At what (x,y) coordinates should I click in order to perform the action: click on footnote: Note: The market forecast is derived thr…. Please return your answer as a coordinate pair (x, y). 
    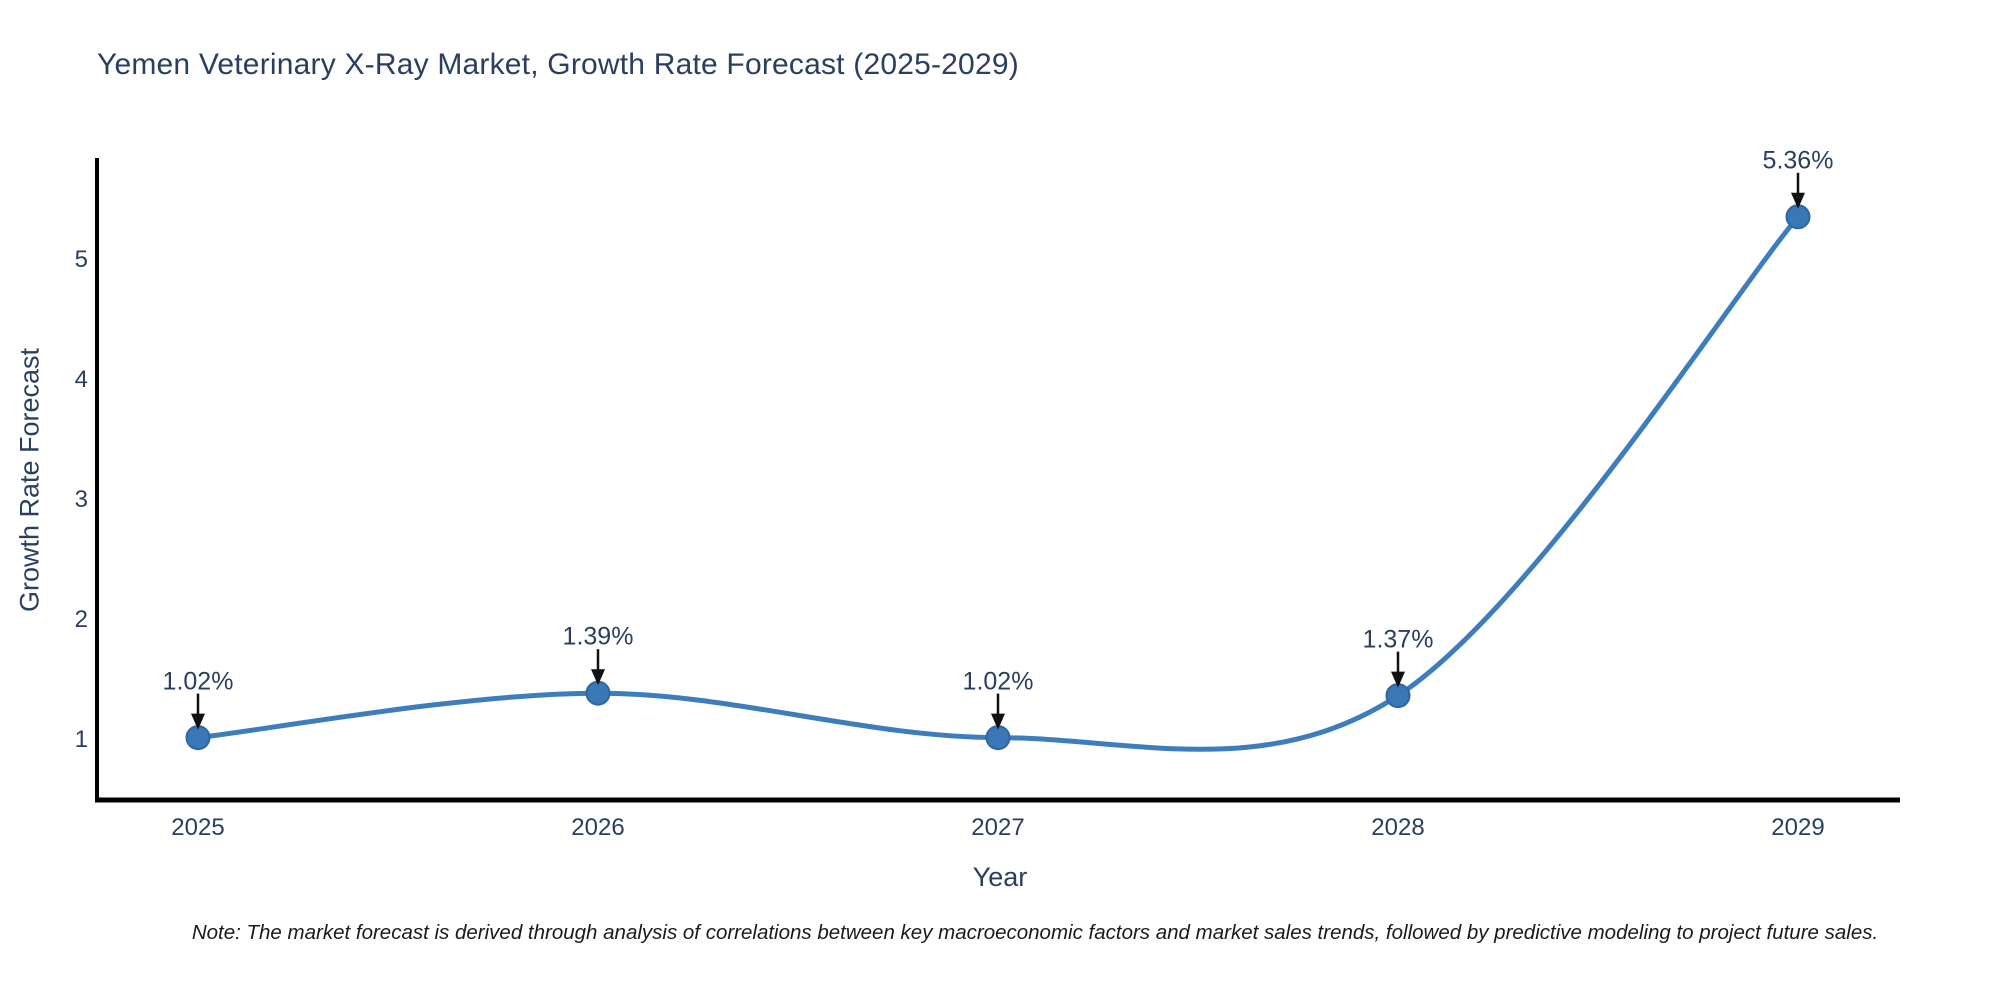
    Looking at the image, I should click on (1035, 932).